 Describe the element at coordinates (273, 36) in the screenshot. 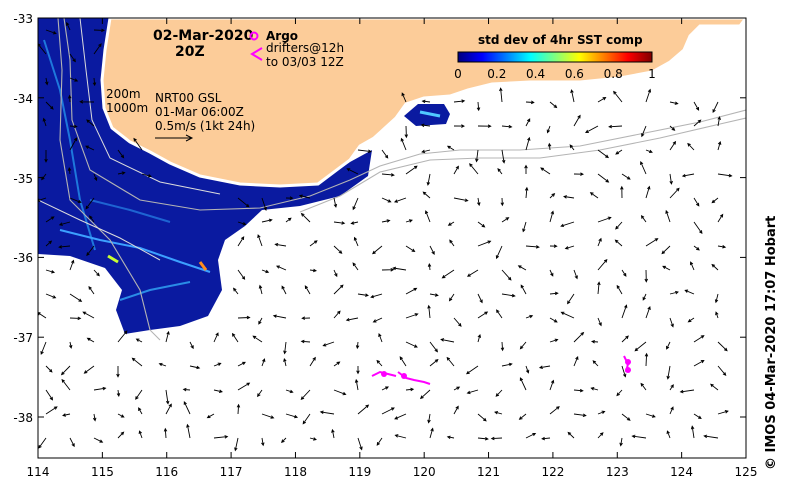

I see `argo-legend: Argo` at that location.